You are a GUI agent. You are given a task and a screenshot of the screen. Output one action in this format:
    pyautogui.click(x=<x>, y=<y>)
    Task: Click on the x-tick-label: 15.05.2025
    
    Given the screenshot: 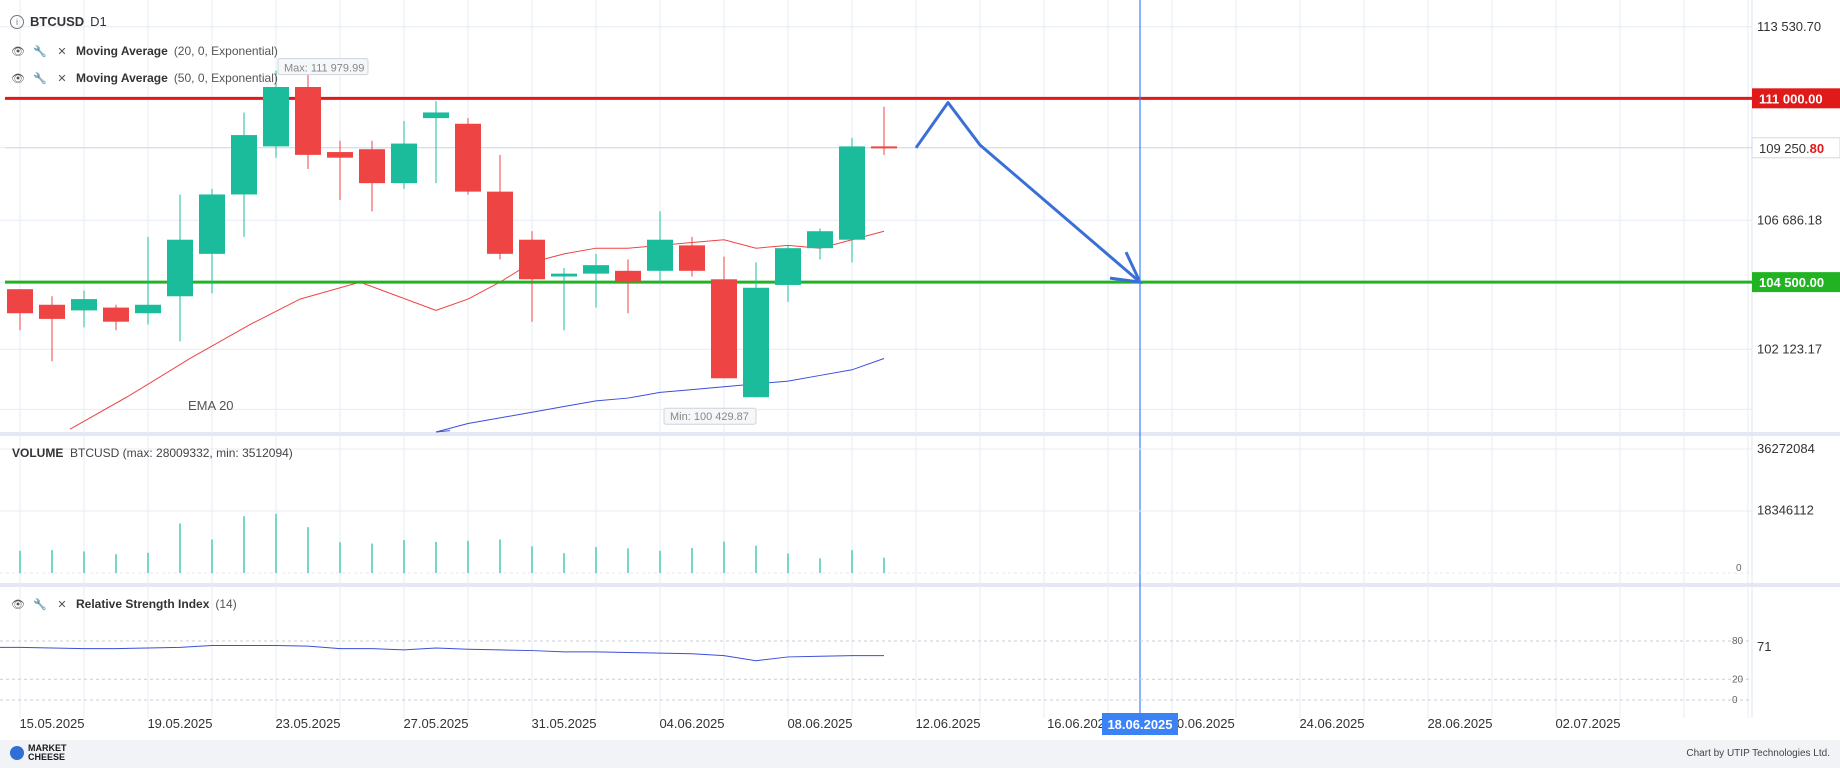 What is the action you would take?
    pyautogui.click(x=51, y=723)
    